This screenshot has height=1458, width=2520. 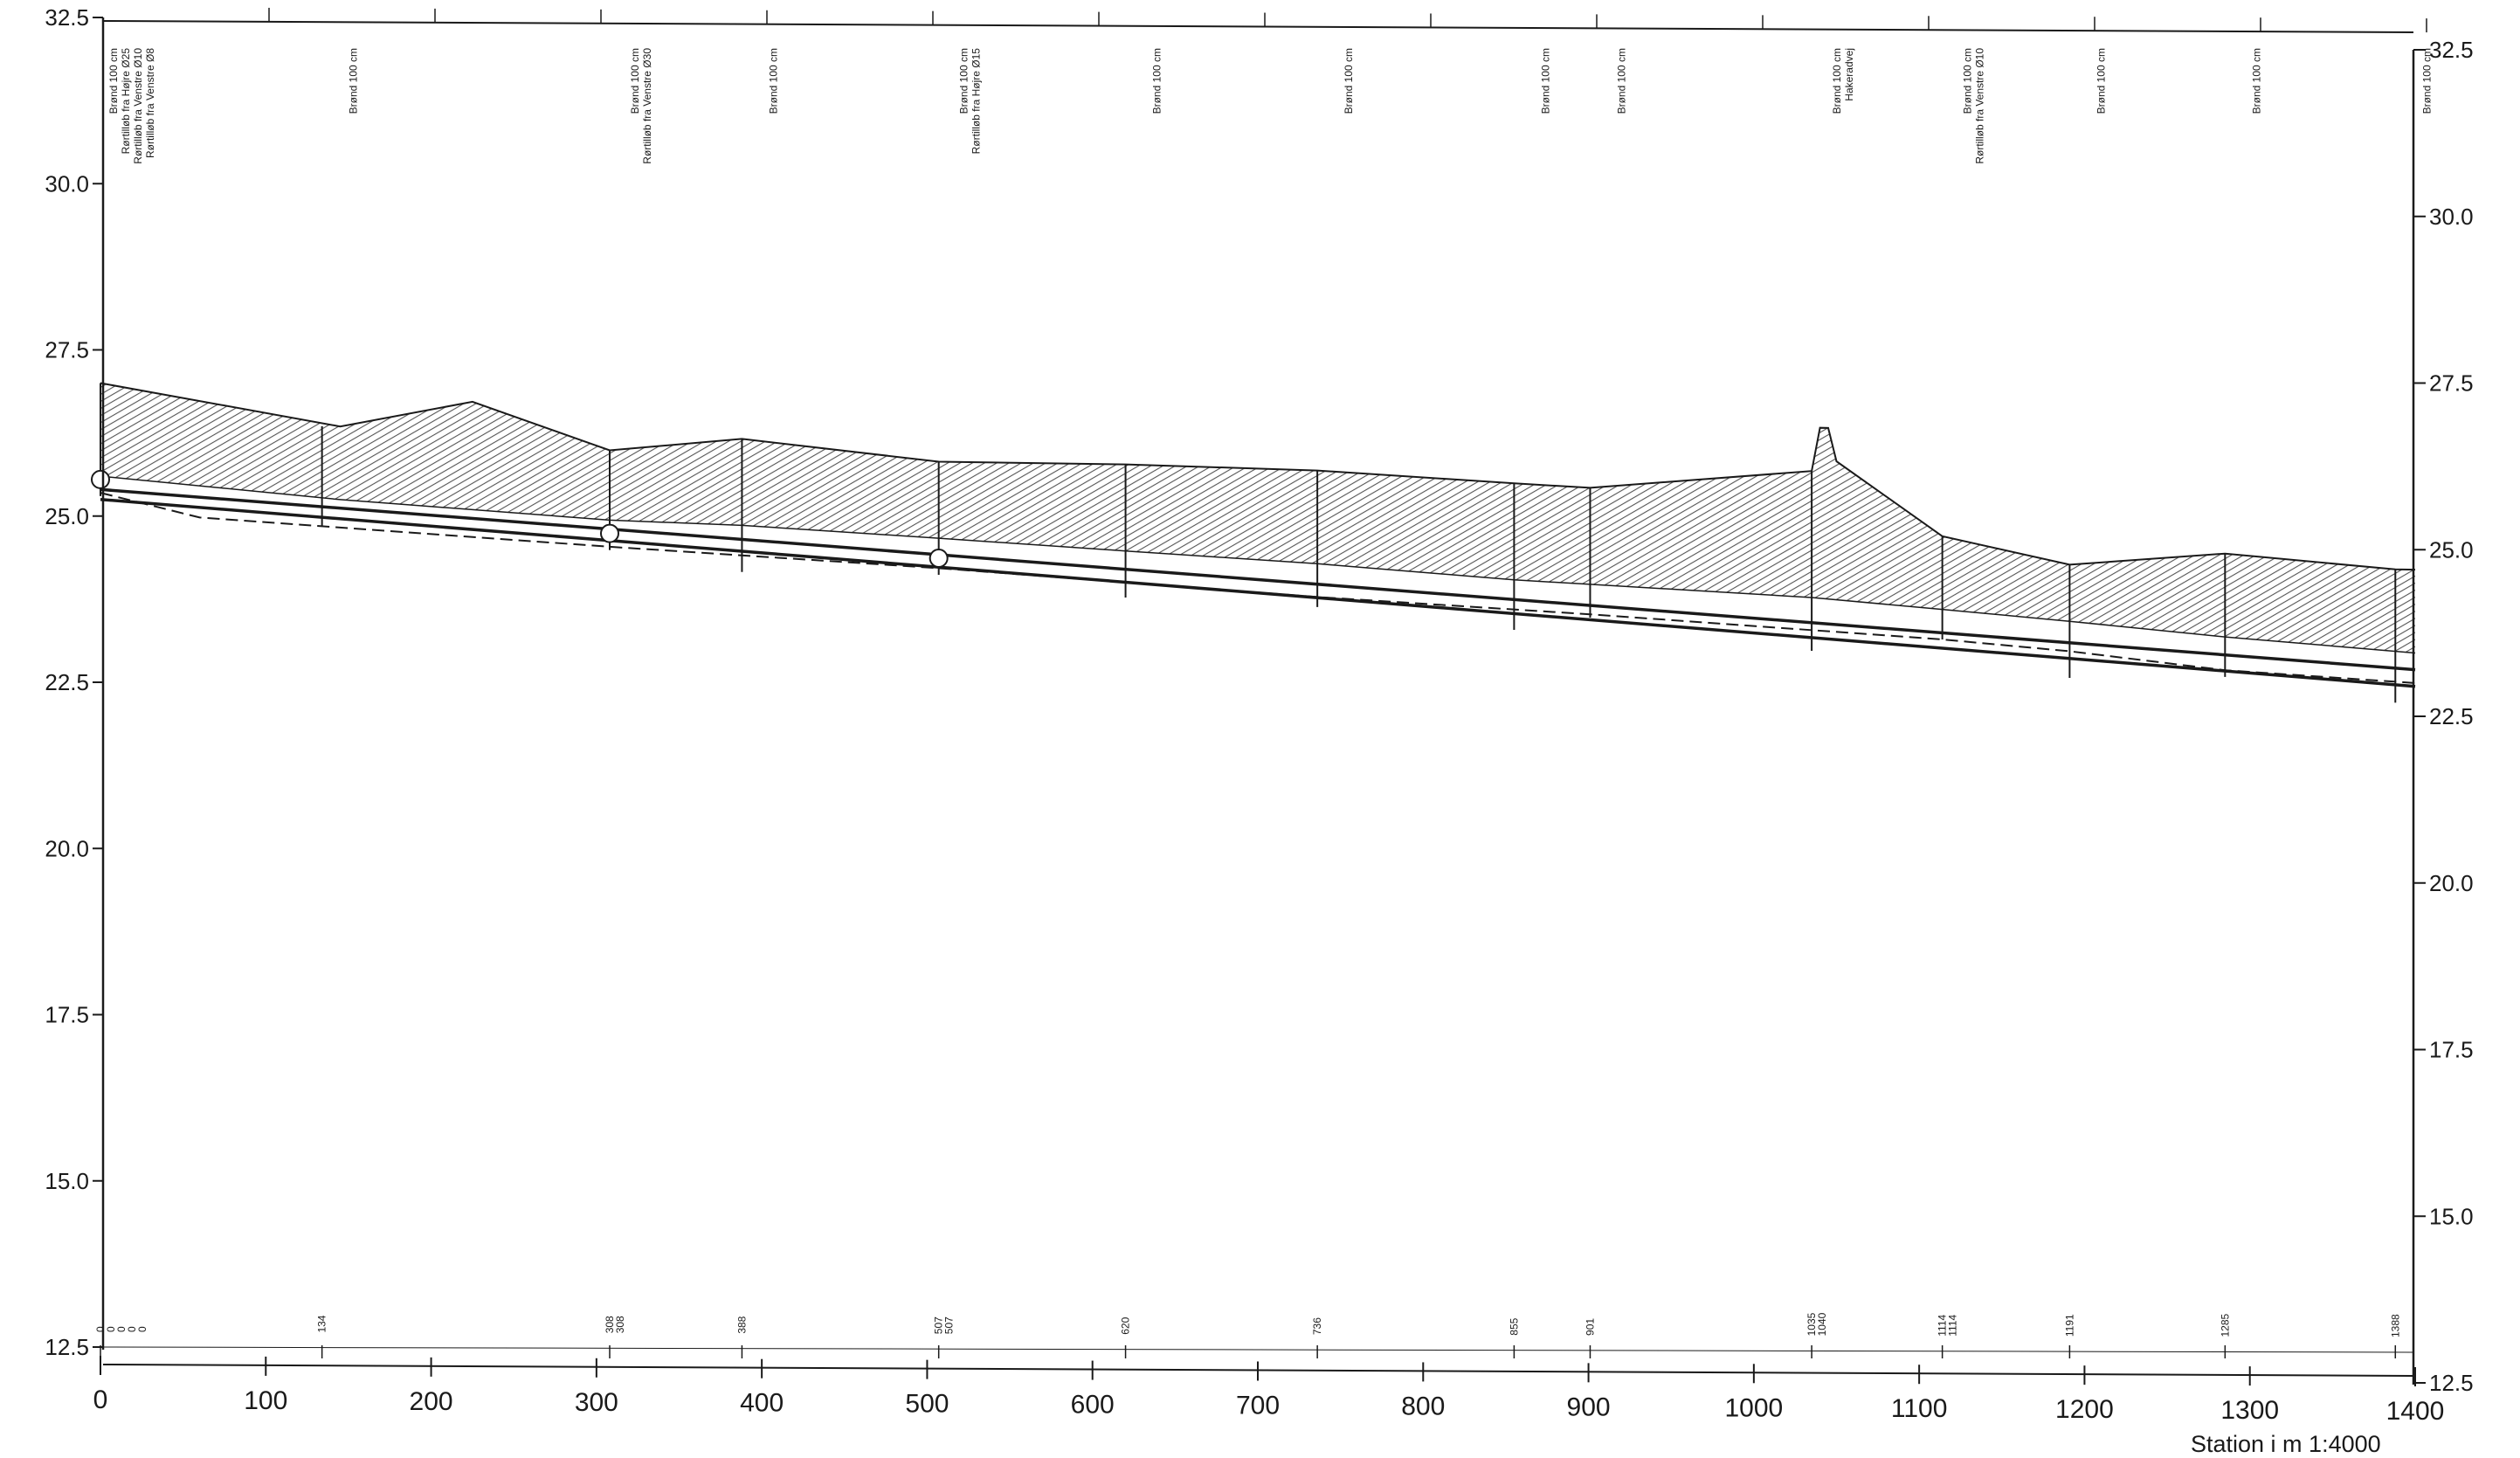 I want to click on existing-invert-dashed-line, so click(x=1258, y=588).